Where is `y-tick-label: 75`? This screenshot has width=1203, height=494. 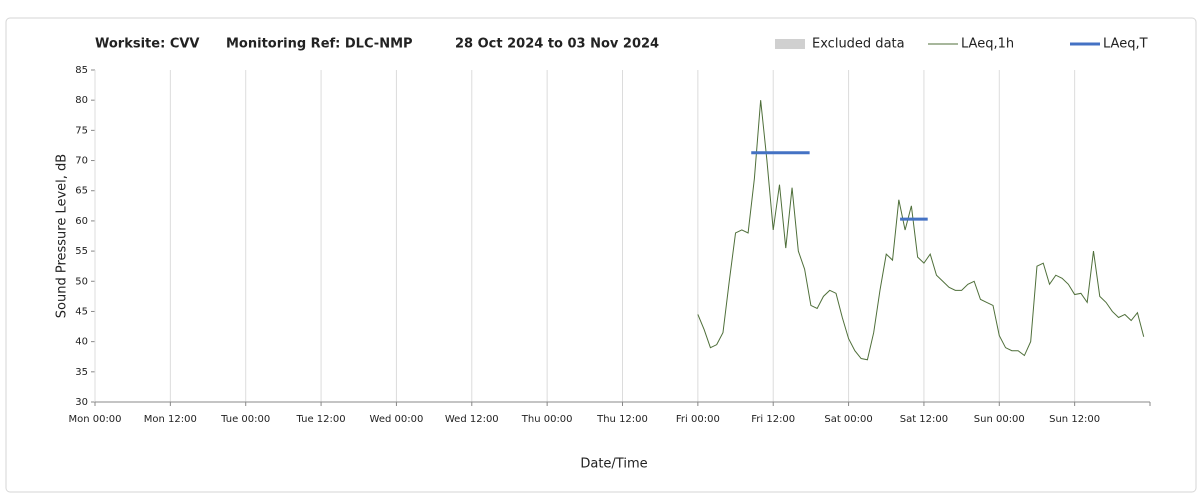 y-tick-label: 75 is located at coordinates (81, 130).